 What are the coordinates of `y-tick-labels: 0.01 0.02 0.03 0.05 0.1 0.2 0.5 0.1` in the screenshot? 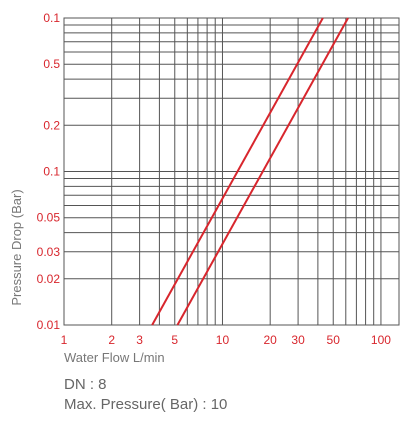 It's located at (49, 171).